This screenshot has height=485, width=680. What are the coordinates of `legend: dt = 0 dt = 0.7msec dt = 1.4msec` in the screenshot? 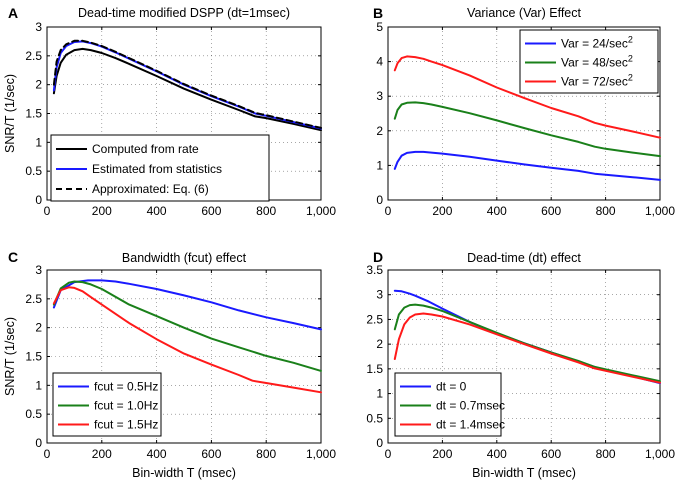 It's located at (449, 404).